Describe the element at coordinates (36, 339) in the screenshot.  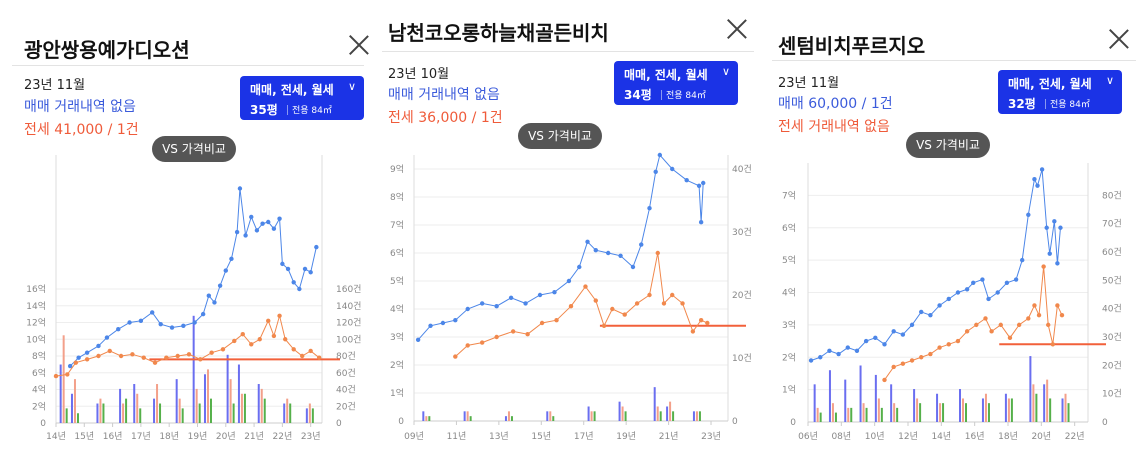
I see `y-tick-label: 10억` at that location.